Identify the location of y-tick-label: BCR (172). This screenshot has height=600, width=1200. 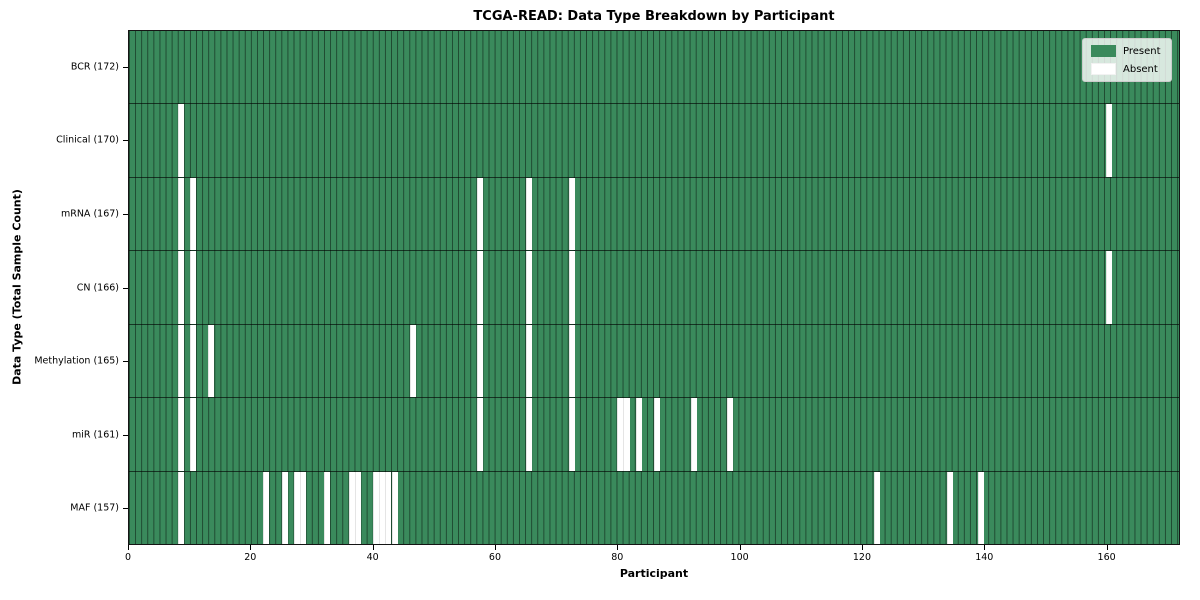
(94, 67).